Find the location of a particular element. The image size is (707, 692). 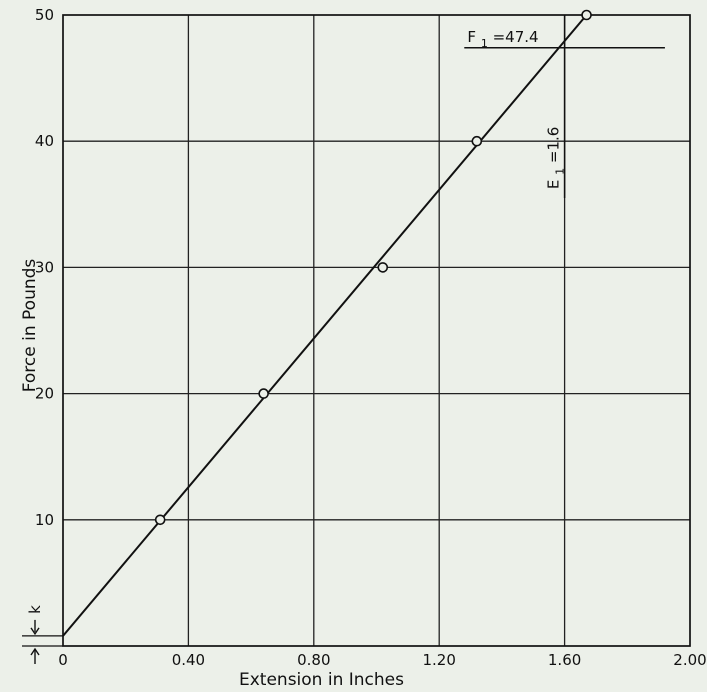

k-lower-arrow-head is located at coordinates (35, 651).